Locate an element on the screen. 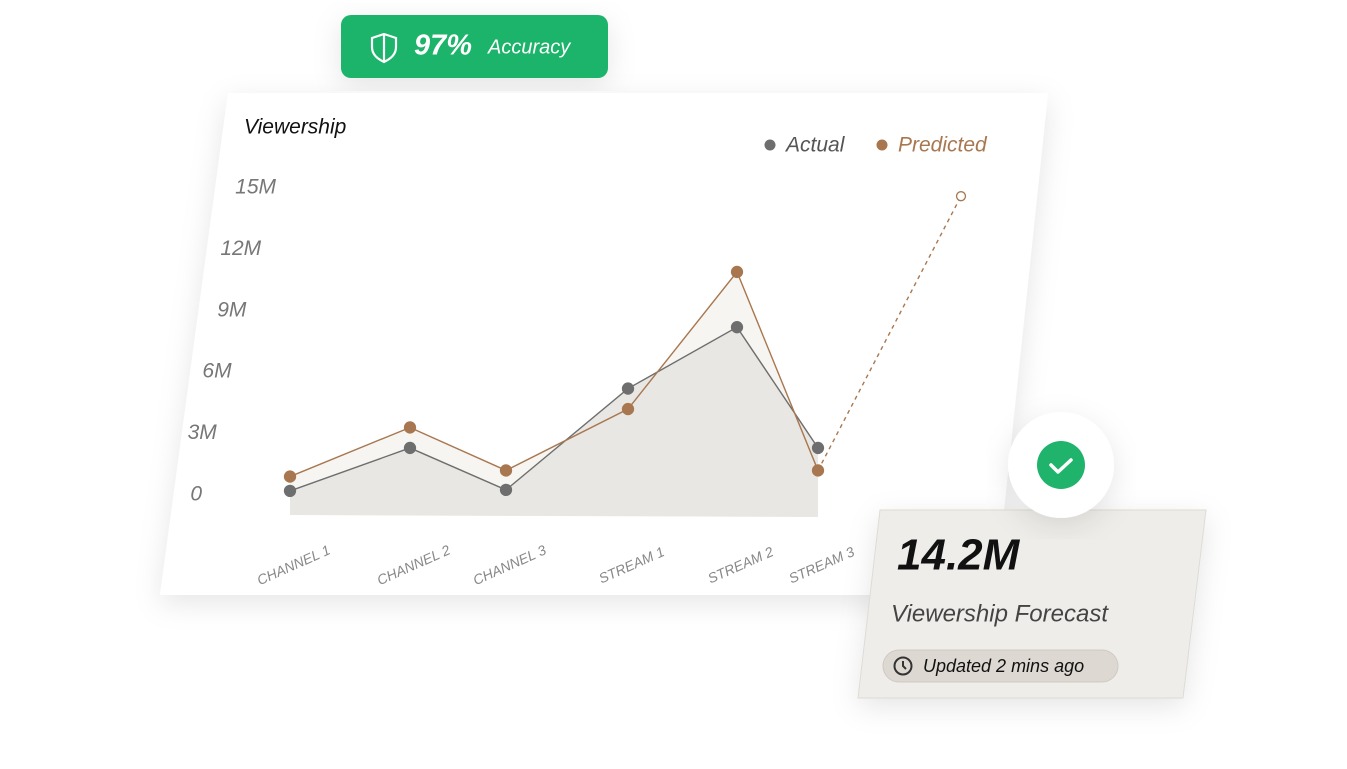  y-tick-label: 15M is located at coordinates (255, 187).